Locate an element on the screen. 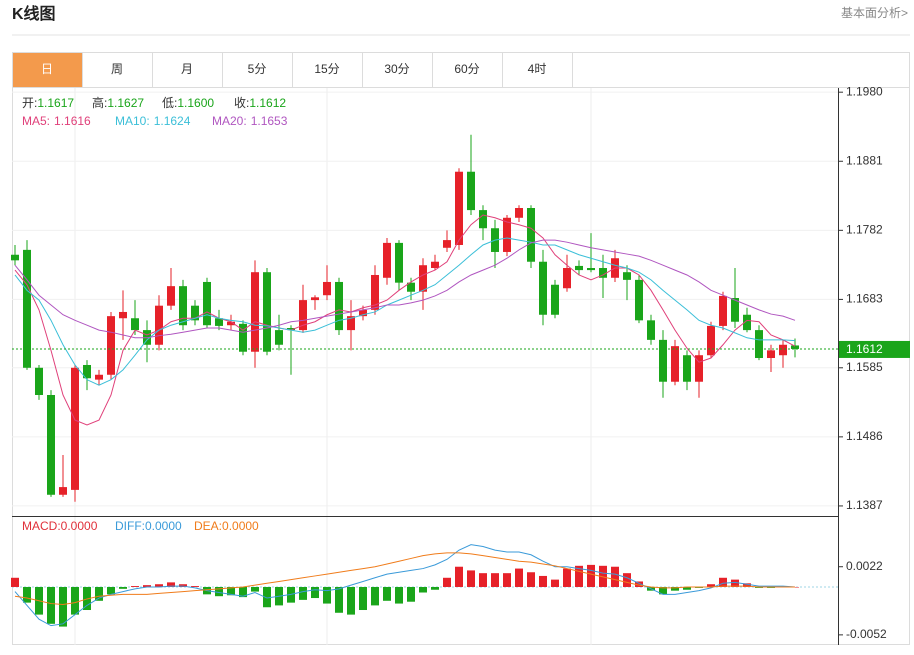 The width and height of the screenshot is (914, 655). ma-legend-name: MA20: is located at coordinates (229, 121).